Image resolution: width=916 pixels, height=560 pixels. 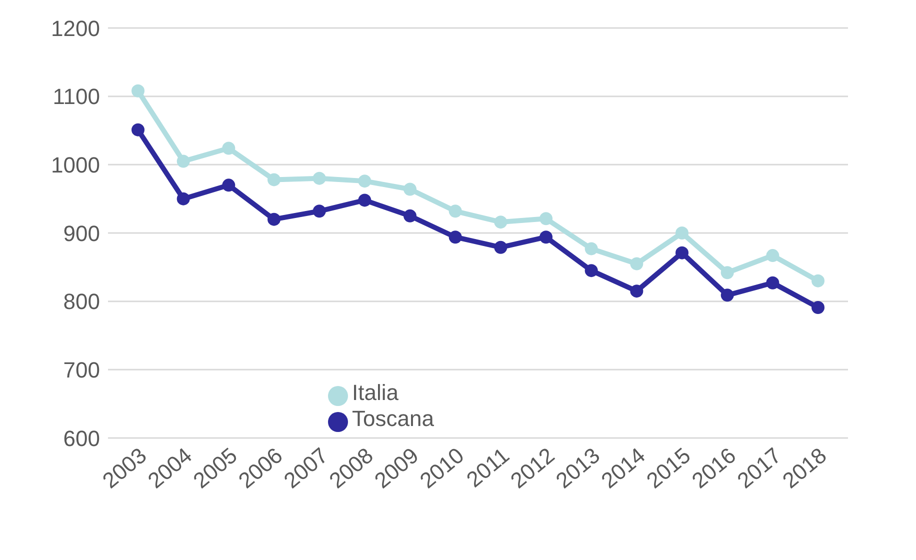 I want to click on y-tick-label: 800, so click(x=81, y=301).